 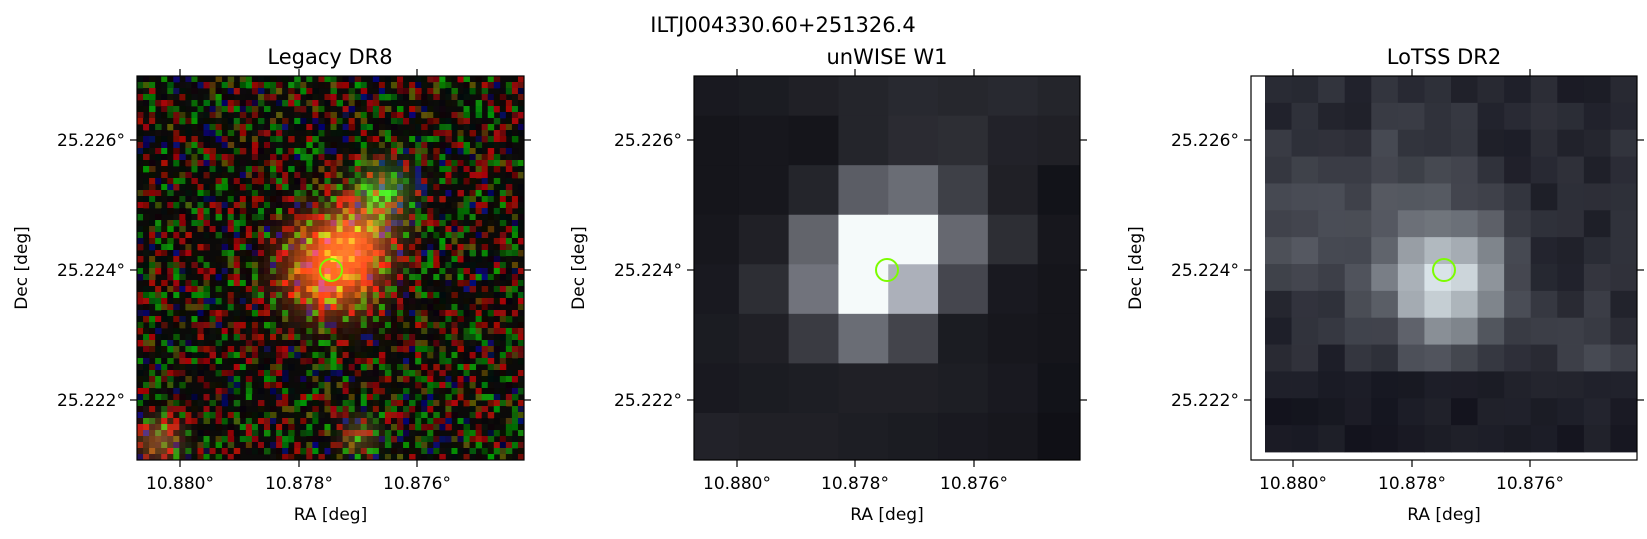 What do you see at coordinates (887, 57) in the screenshot?
I see `panel-title: unWISE W1` at bounding box center [887, 57].